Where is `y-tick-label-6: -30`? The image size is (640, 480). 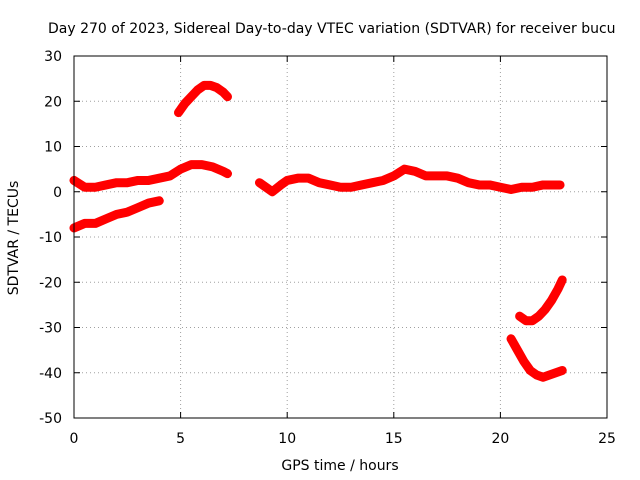 y-tick-label-6: -30 is located at coordinates (50, 329).